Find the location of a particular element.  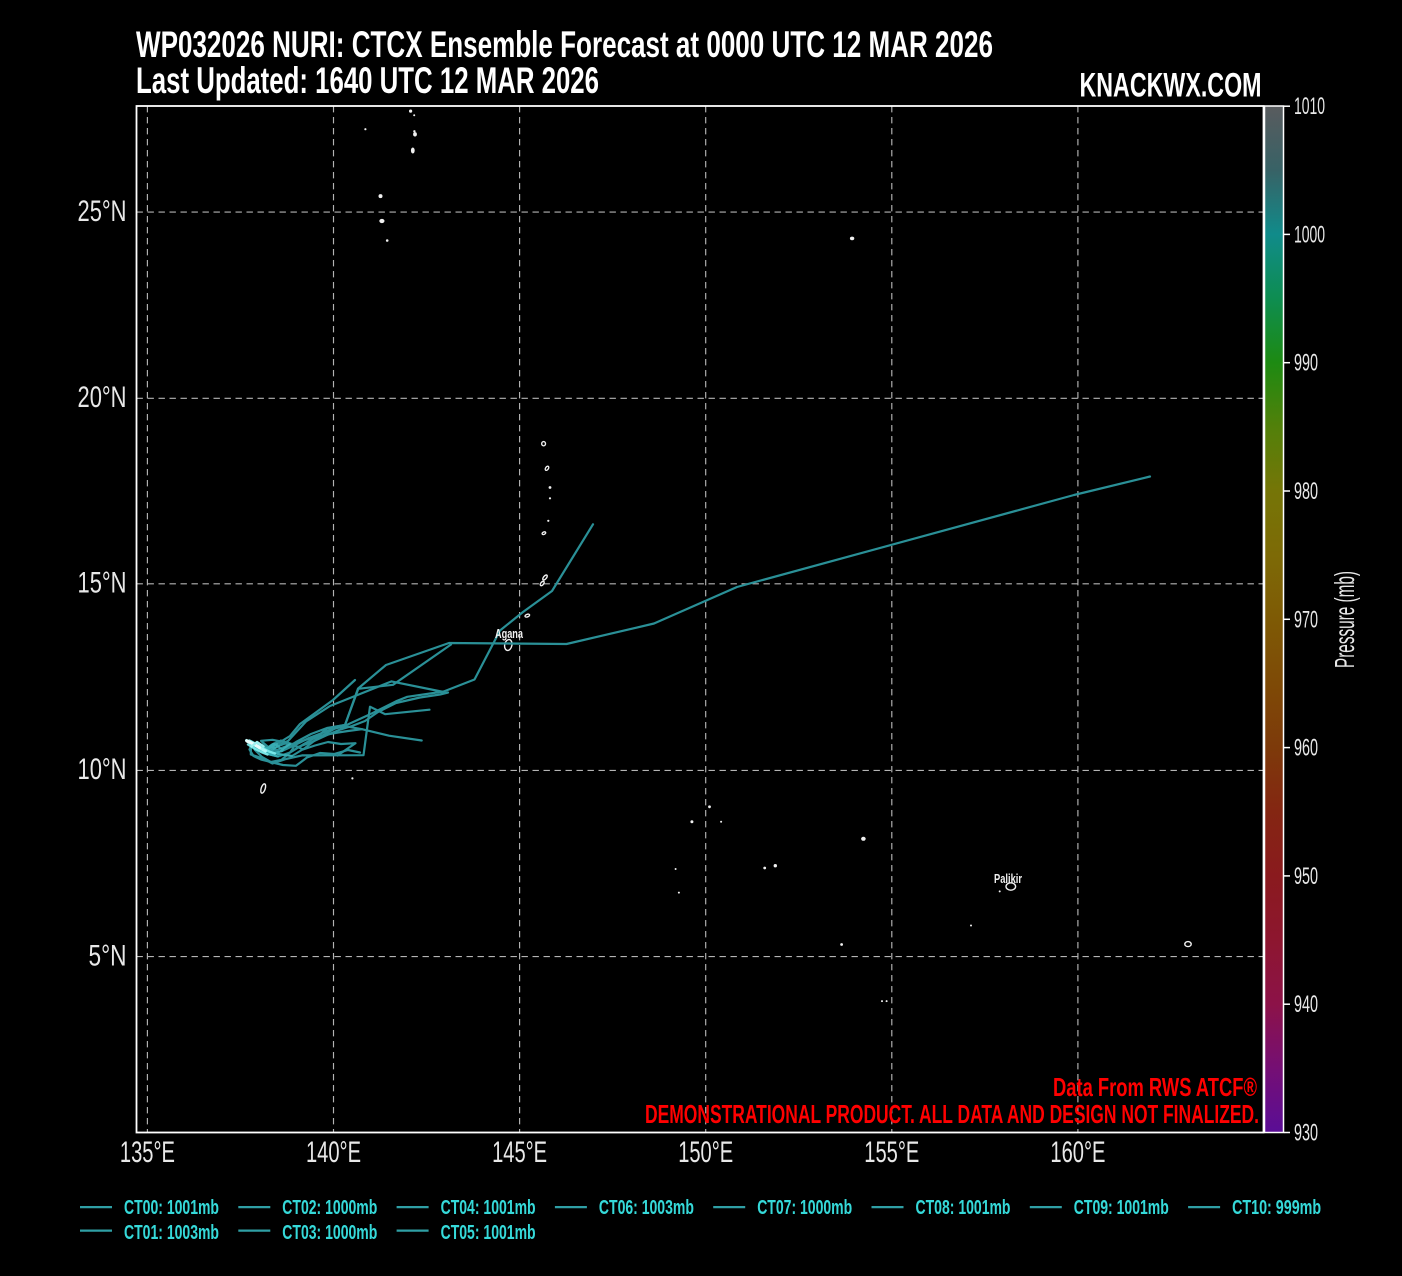

svg-text: 990 is located at coordinates (1306, 363).